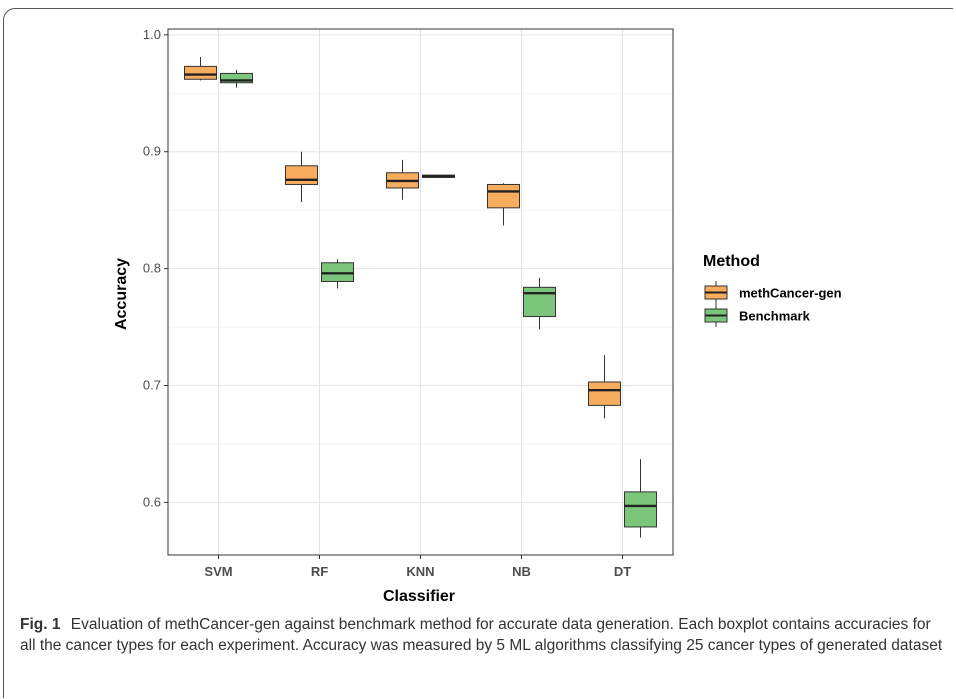  I want to click on y-tick-label: 0.9, so click(152, 151).